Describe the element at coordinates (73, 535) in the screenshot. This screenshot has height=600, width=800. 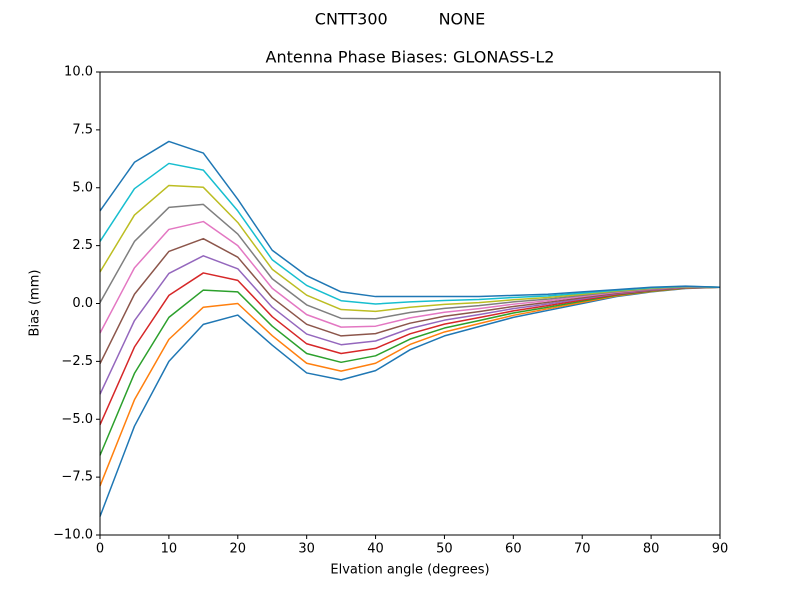
I see `y-tick-label: −10.0` at that location.